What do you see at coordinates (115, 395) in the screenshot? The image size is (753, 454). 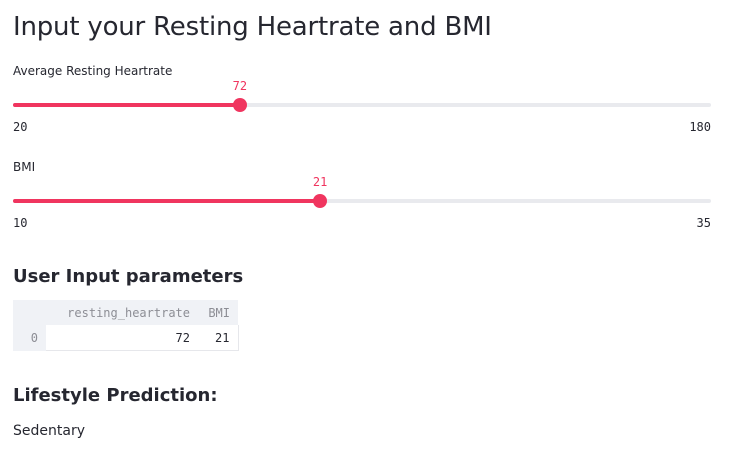 I see `prediction-heading: Lifestyle Prediction:` at bounding box center [115, 395].